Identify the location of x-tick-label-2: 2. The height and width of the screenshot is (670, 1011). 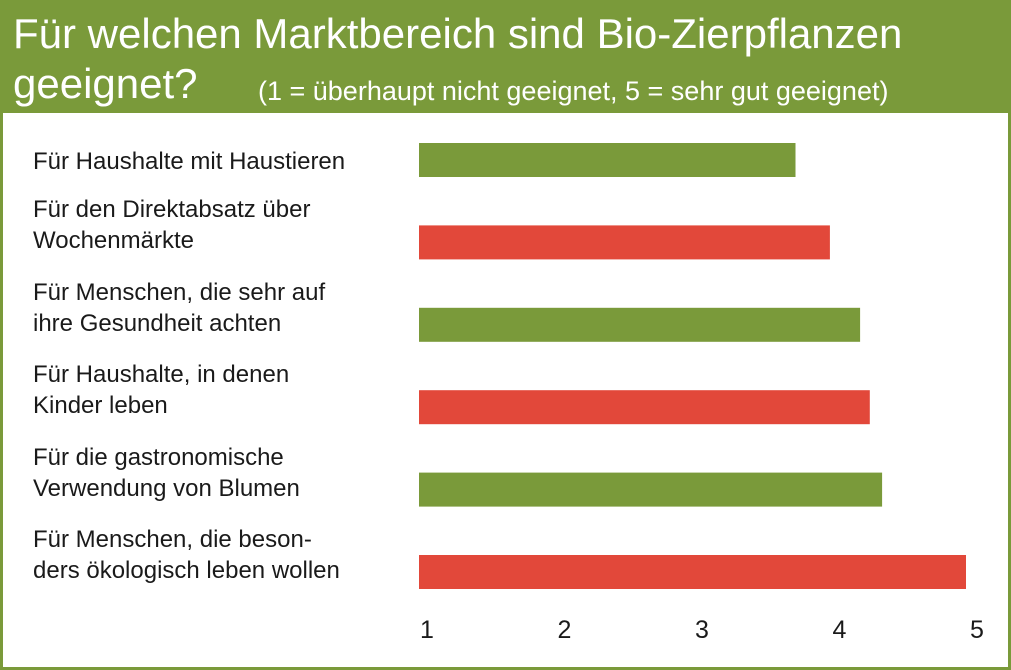
(565, 630).